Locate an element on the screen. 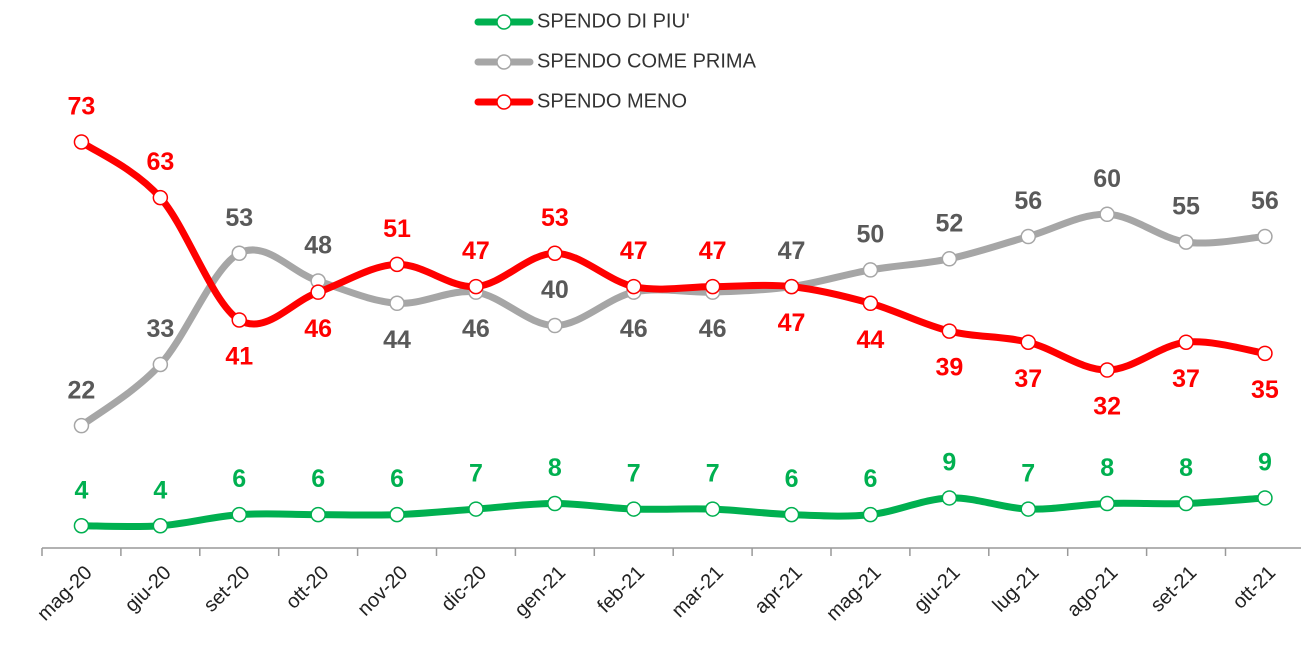 The height and width of the screenshot is (654, 1301). x-tick-label: apr-21 is located at coordinates (778, 590).